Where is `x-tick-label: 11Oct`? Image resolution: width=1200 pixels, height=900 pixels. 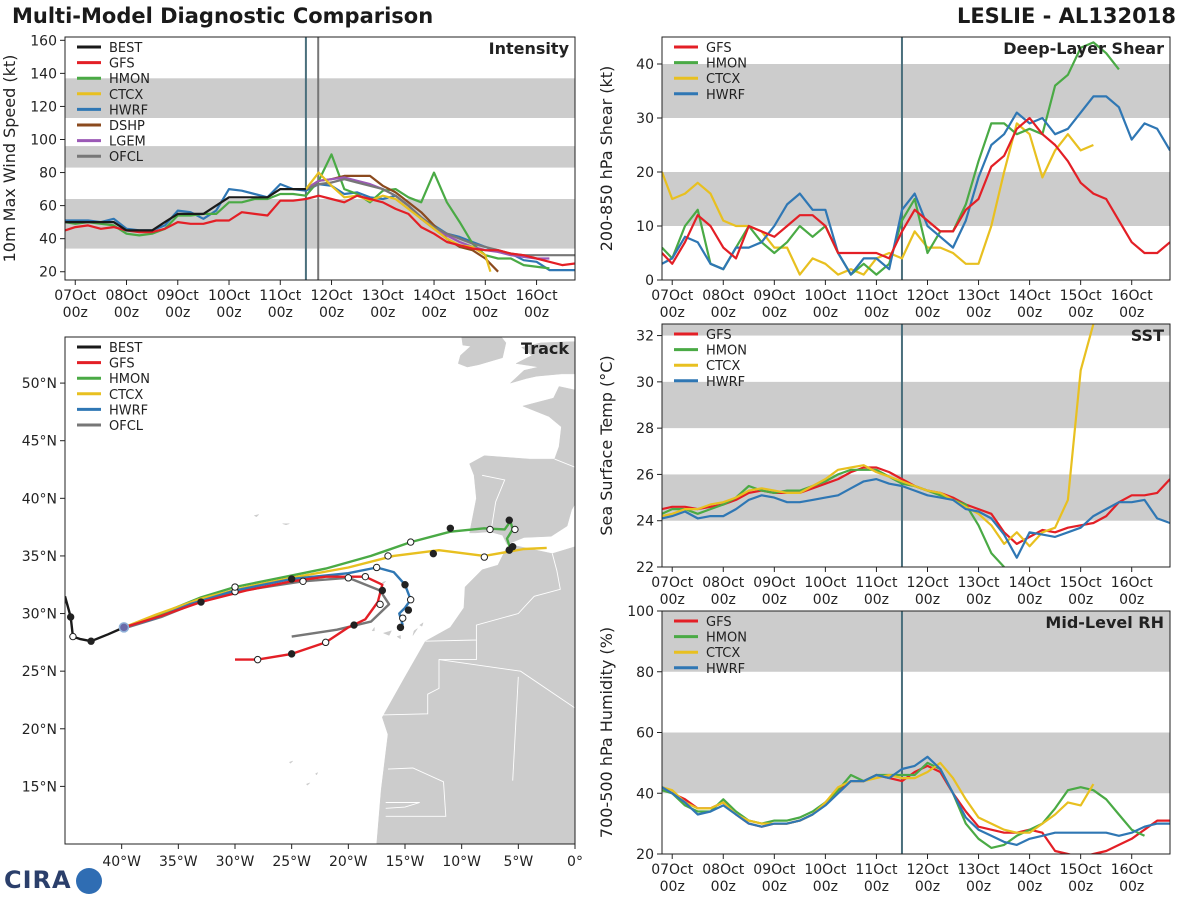
x-tick-label: 11Oct is located at coordinates (280, 296).